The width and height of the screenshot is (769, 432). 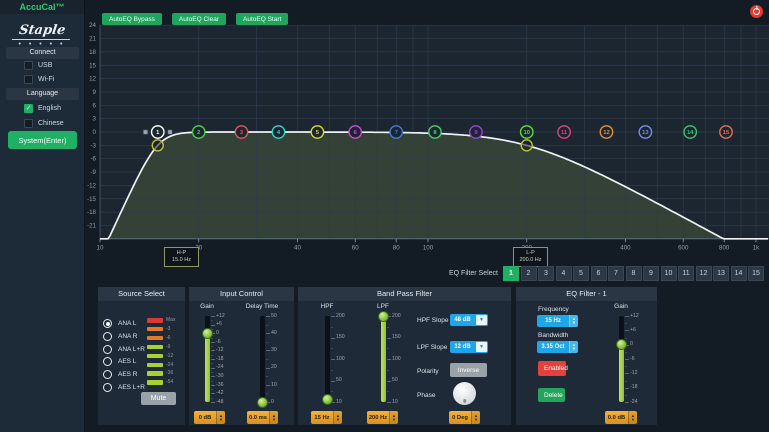 I want to click on eq-filter-select-10: 10, so click(x=668, y=273).